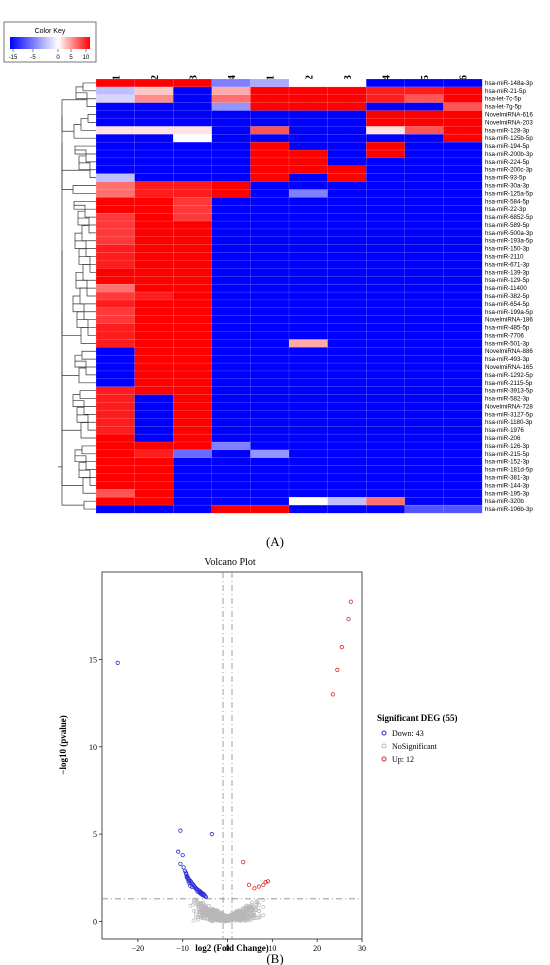  What do you see at coordinates (274, 958) in the screenshot?
I see `panel-b-label: (B)` at bounding box center [274, 958].